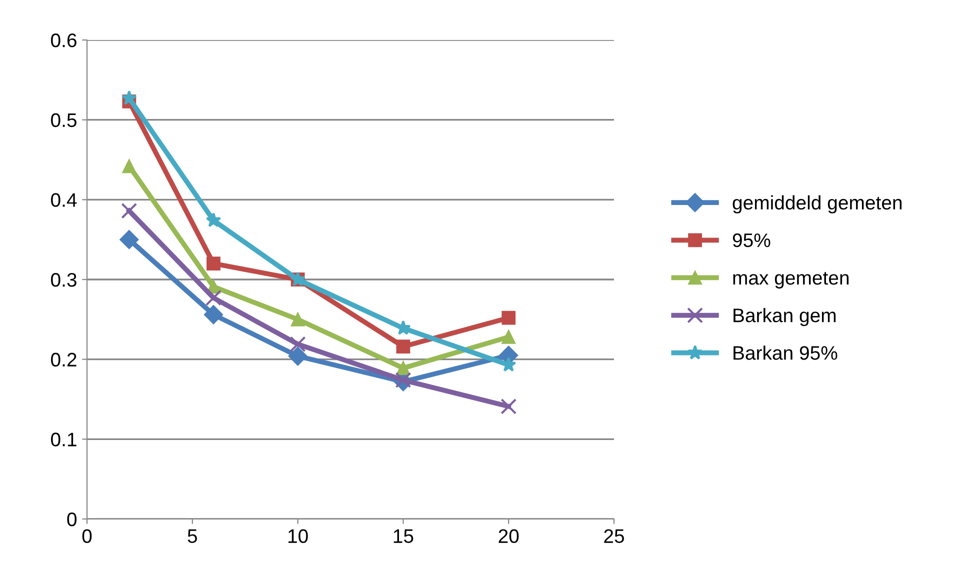 This screenshot has height=579, width=962. I want to click on y-tick-label: 0.6, so click(63, 40).